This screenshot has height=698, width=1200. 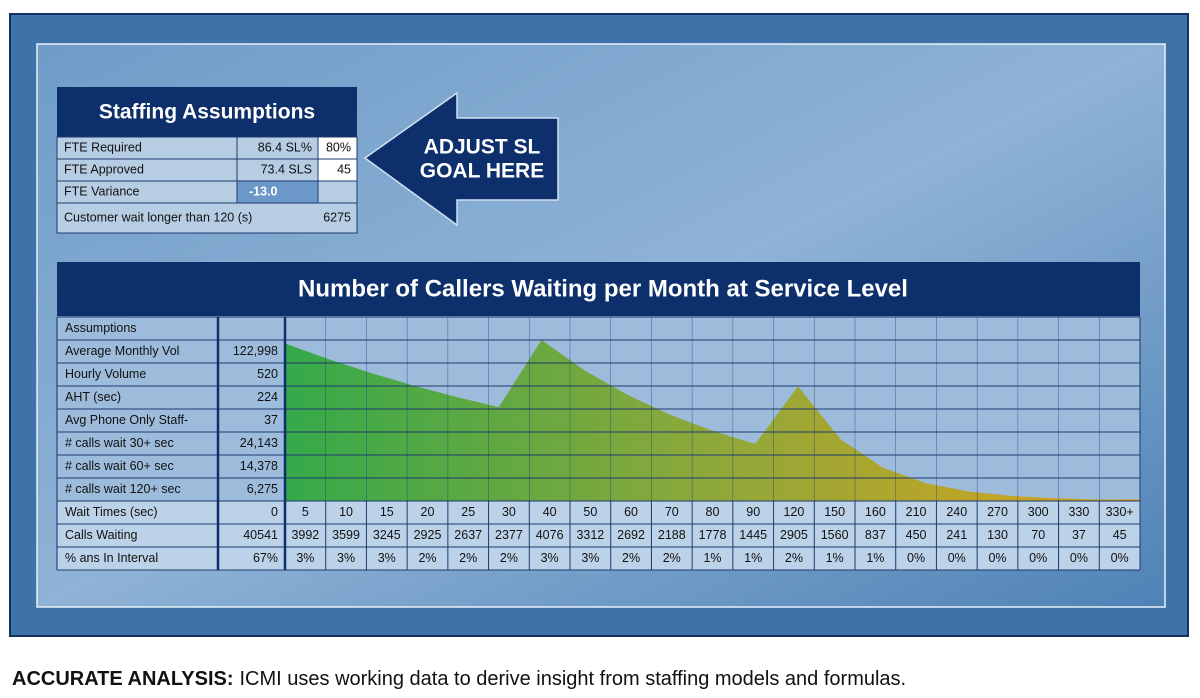 I want to click on assumption-value: 37, so click(x=271, y=420).